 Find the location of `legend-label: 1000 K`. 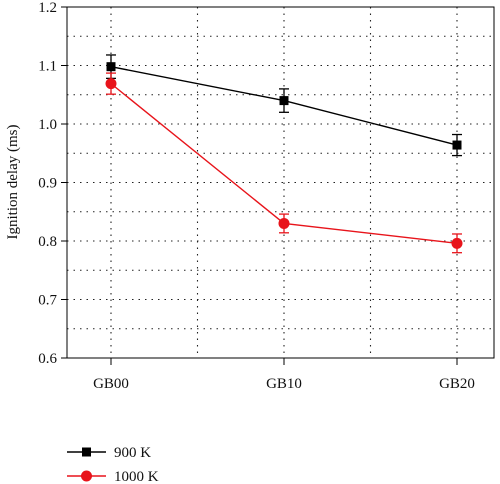

legend-label: 1000 K is located at coordinates (136, 476).